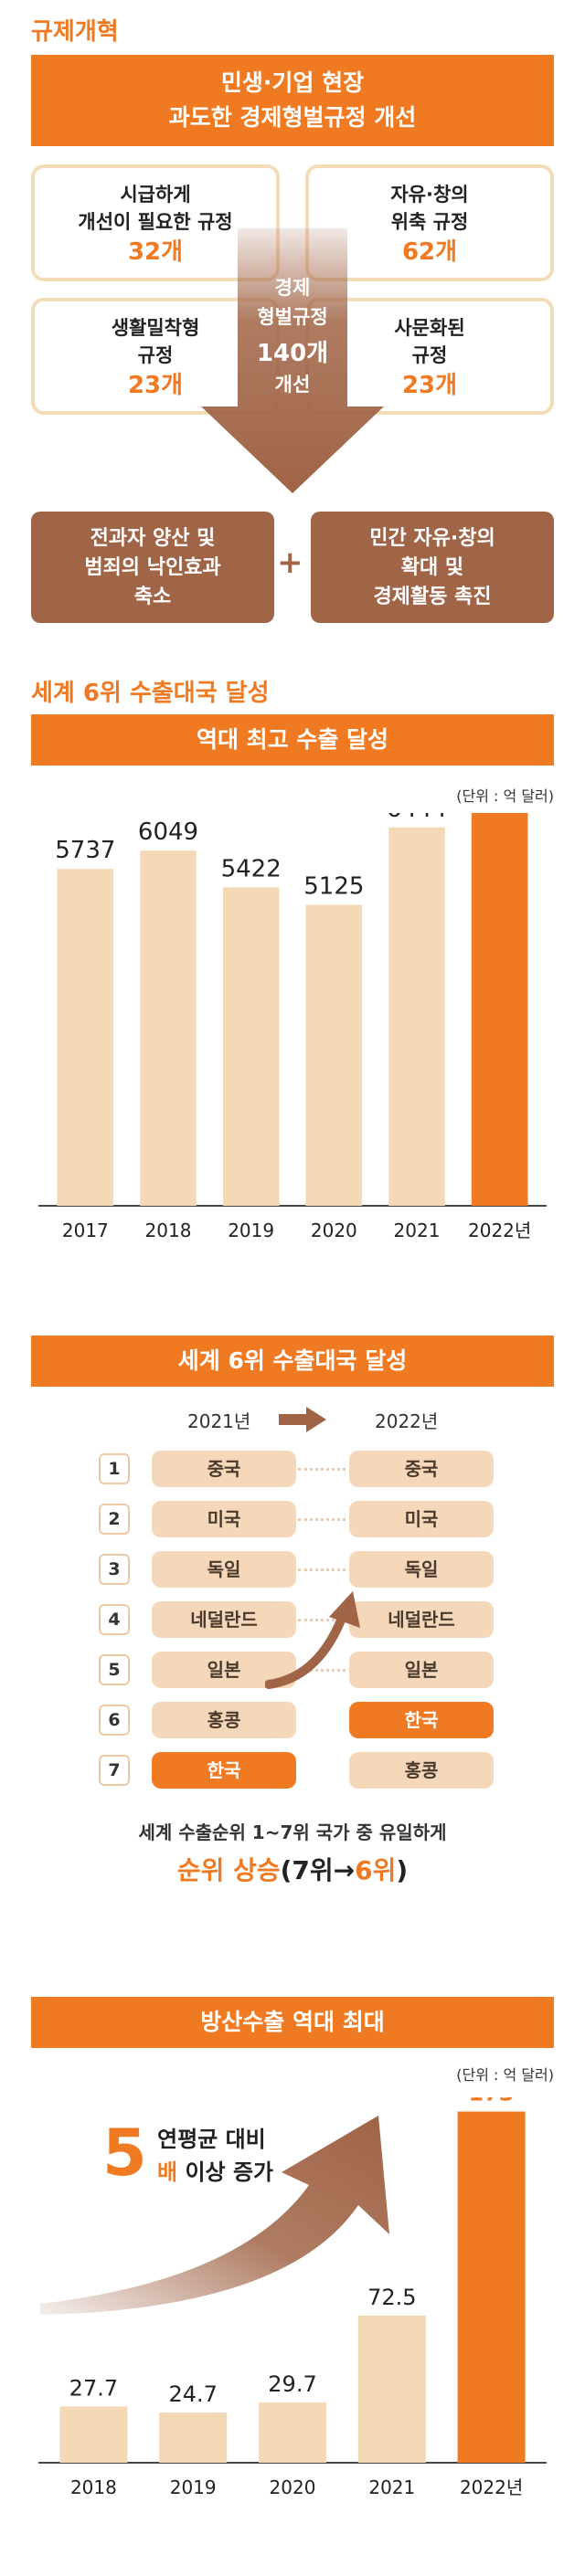 Image resolution: width=585 pixels, height=2576 pixels. I want to click on rank-number-7: 7, so click(115, 1770).